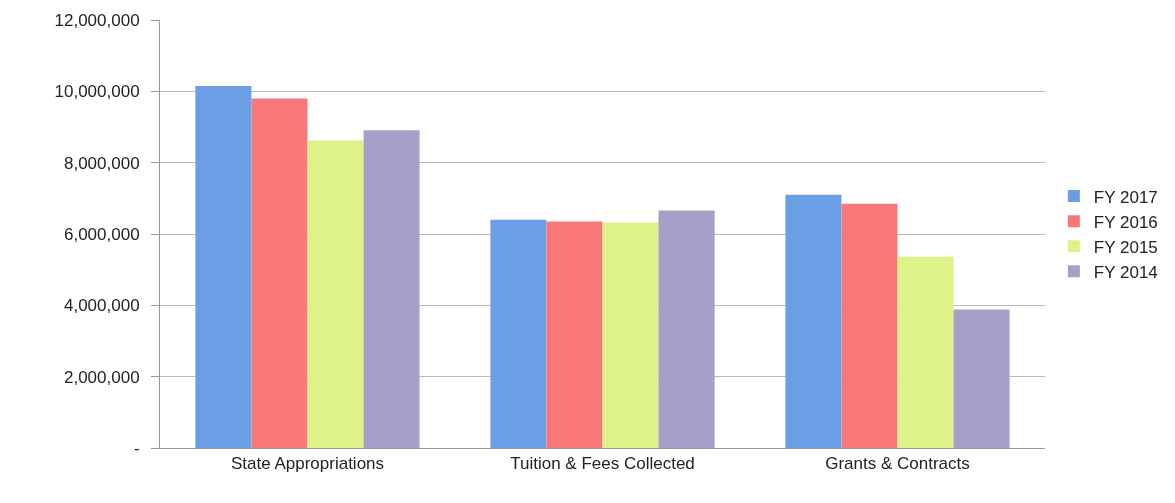  What do you see at coordinates (97, 92) in the screenshot?
I see `y-tick-label: 10,000,000` at bounding box center [97, 92].